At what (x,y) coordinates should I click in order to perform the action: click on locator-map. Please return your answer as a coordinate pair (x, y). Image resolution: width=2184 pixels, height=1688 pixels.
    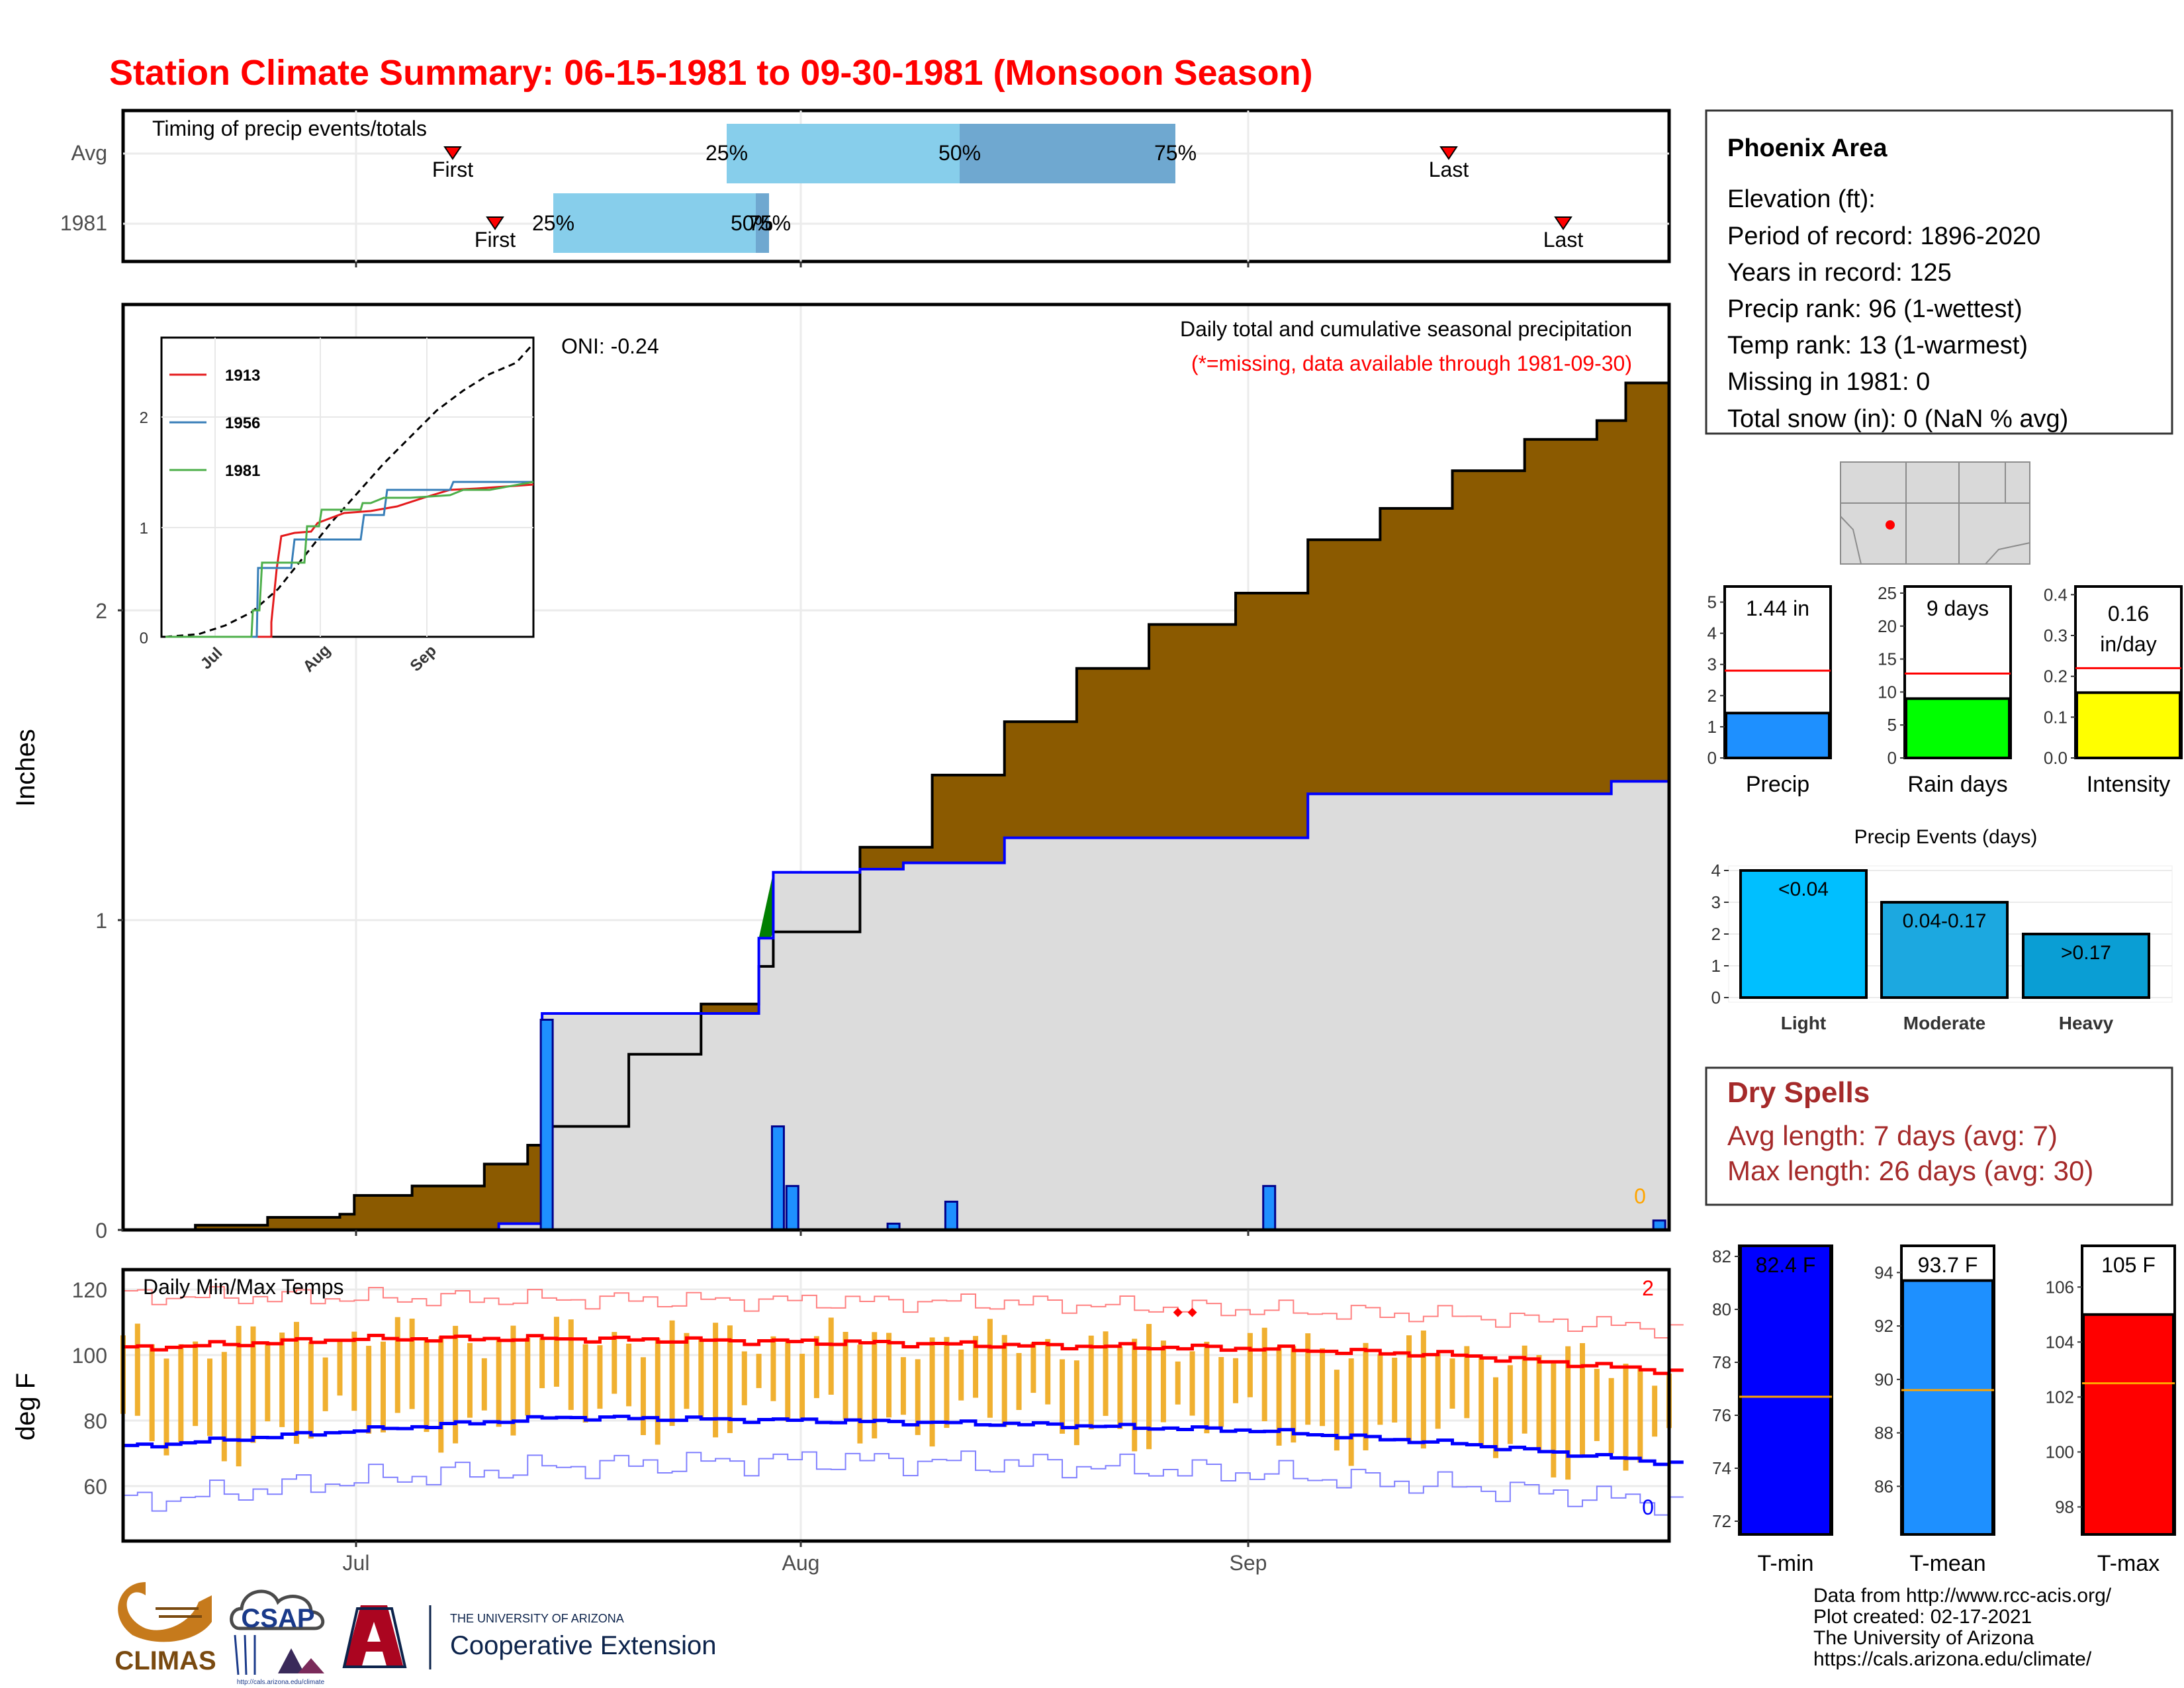
    Looking at the image, I should click on (1935, 513).